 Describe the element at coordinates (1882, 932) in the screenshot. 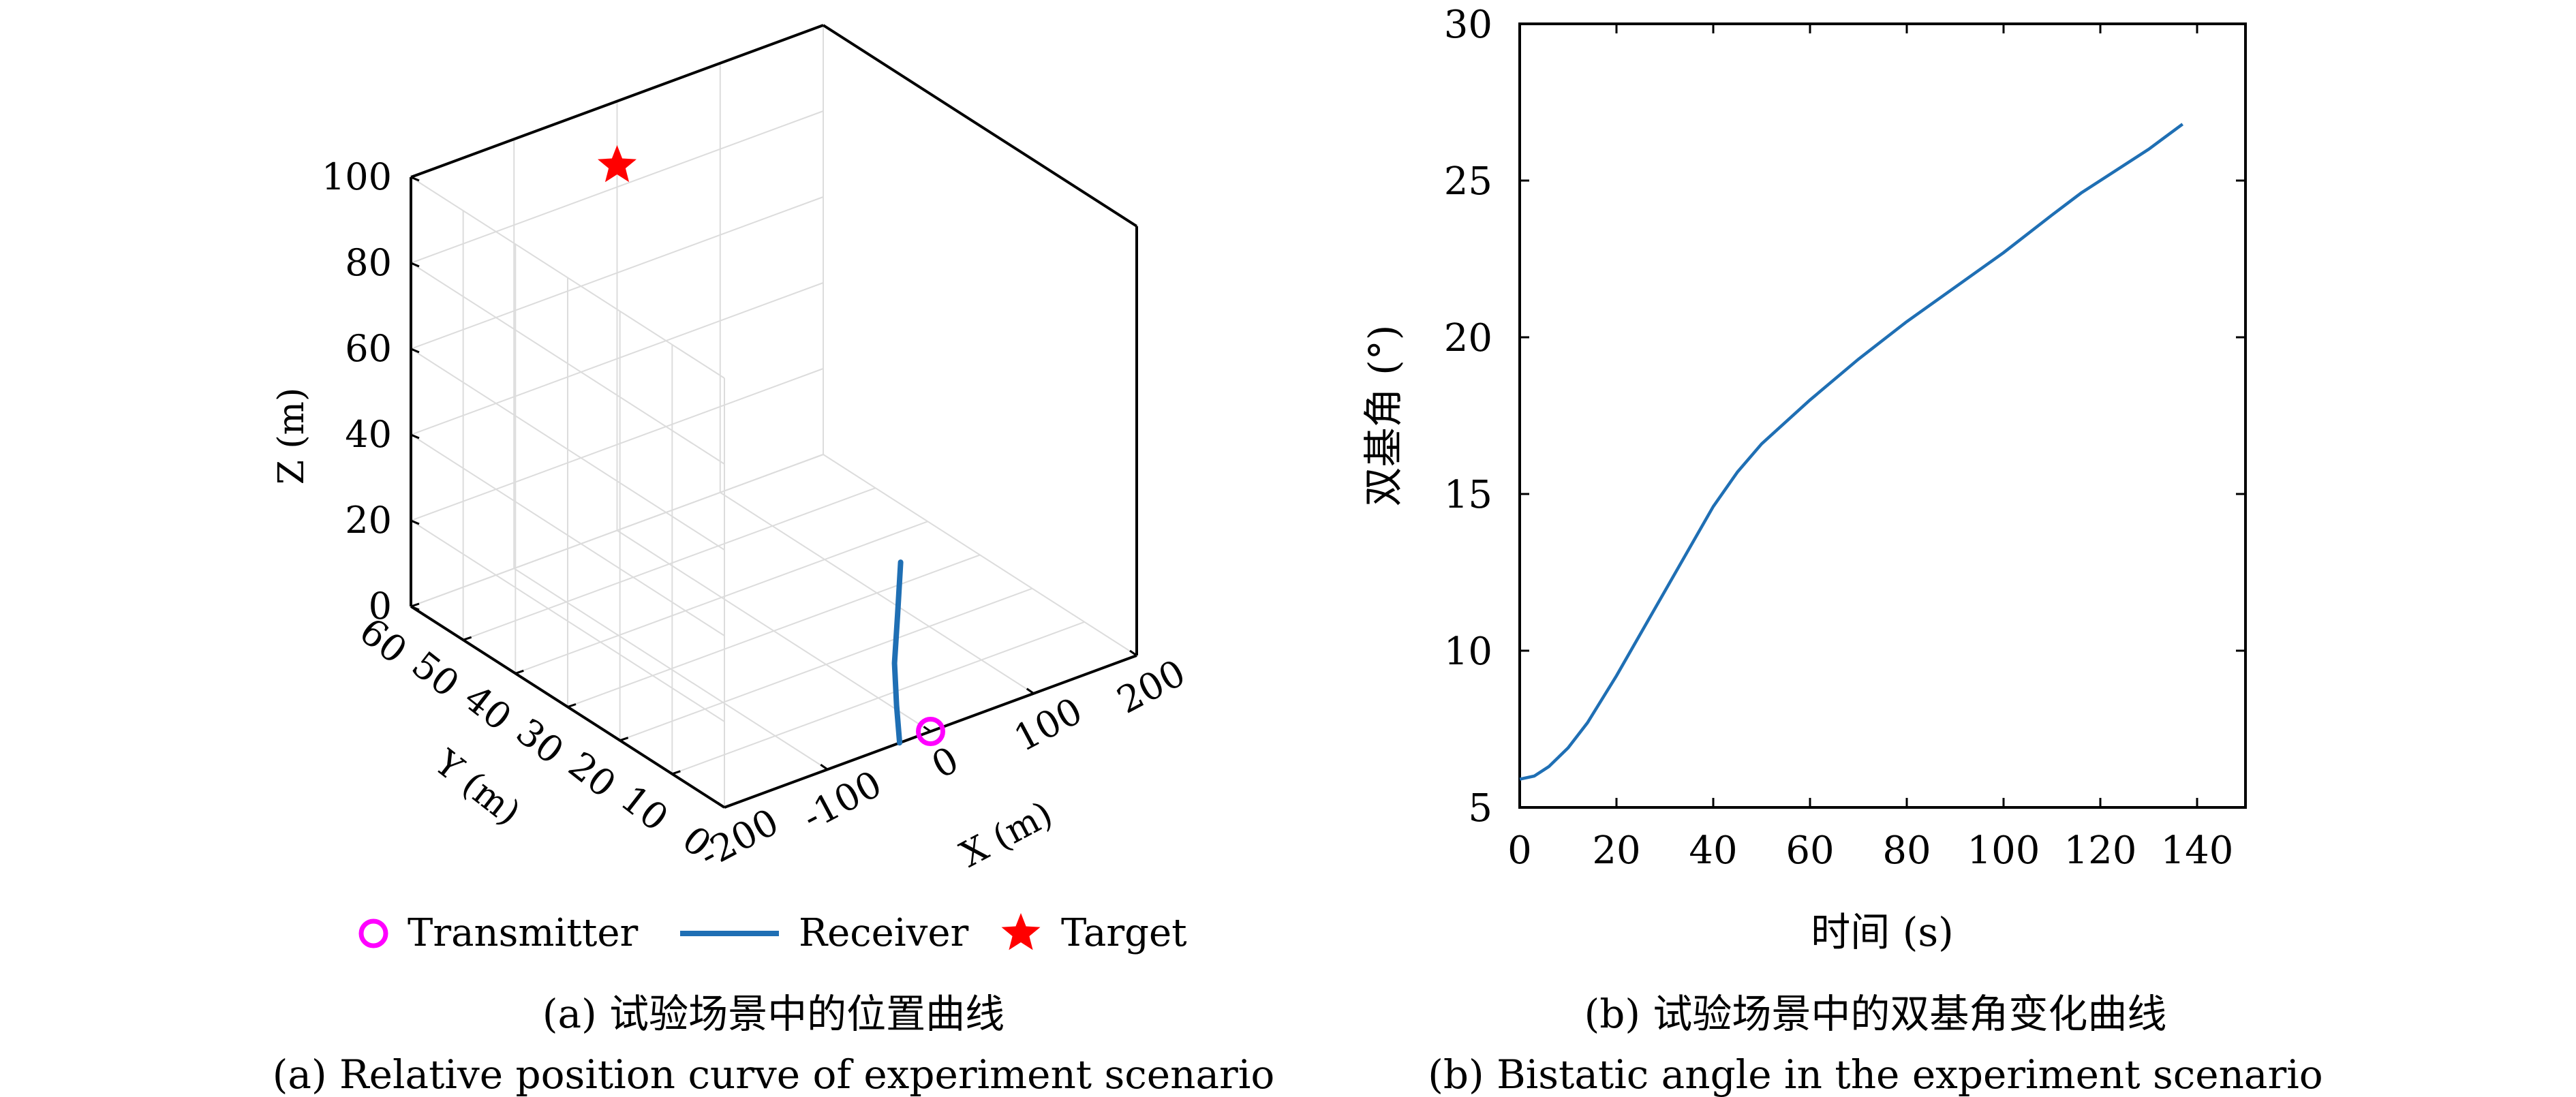

I see `x-axis-label-time: 时间 (s)` at that location.